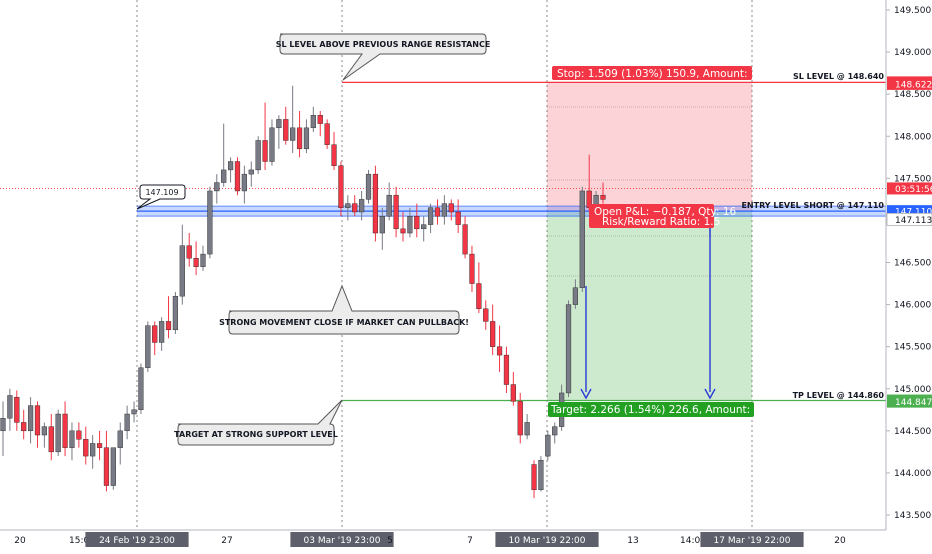 The width and height of the screenshot is (932, 554). What do you see at coordinates (838, 76) in the screenshot?
I see `sl-level-label: SL LEVEL @ 148.640` at bounding box center [838, 76].